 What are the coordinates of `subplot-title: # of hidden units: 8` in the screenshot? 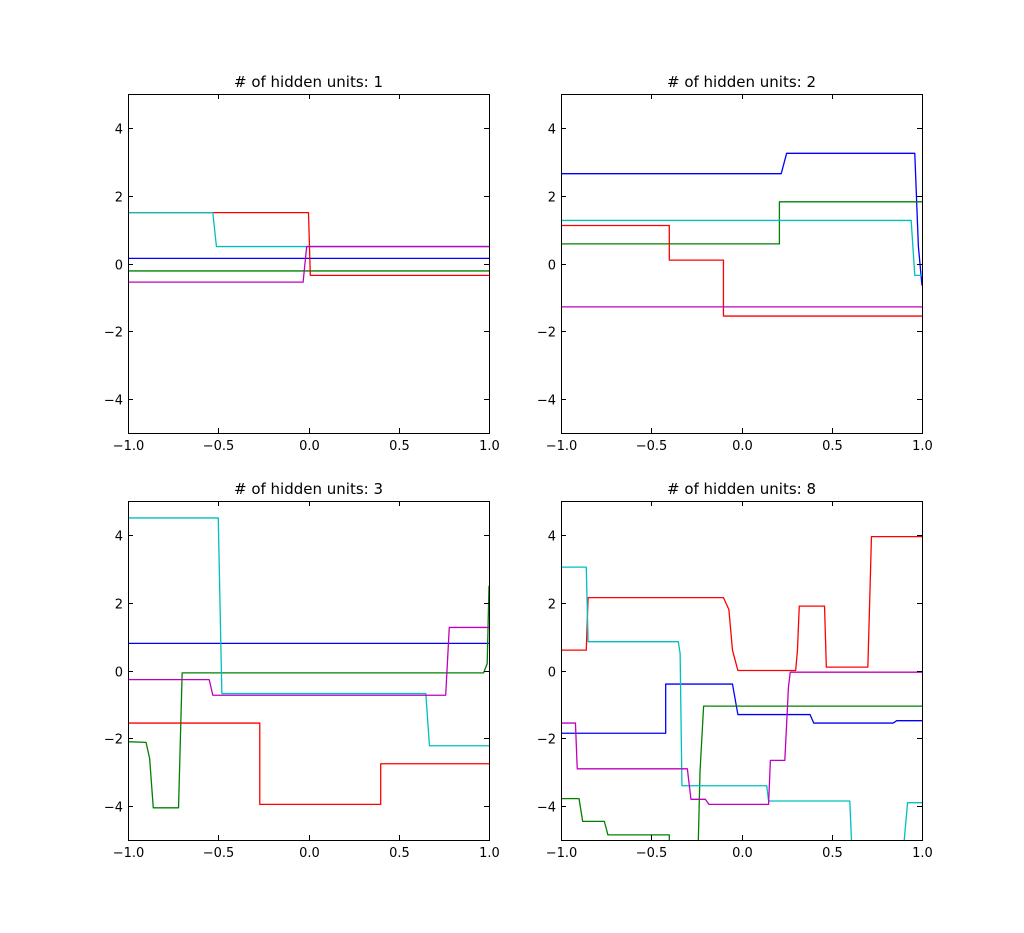 It's located at (741, 489).